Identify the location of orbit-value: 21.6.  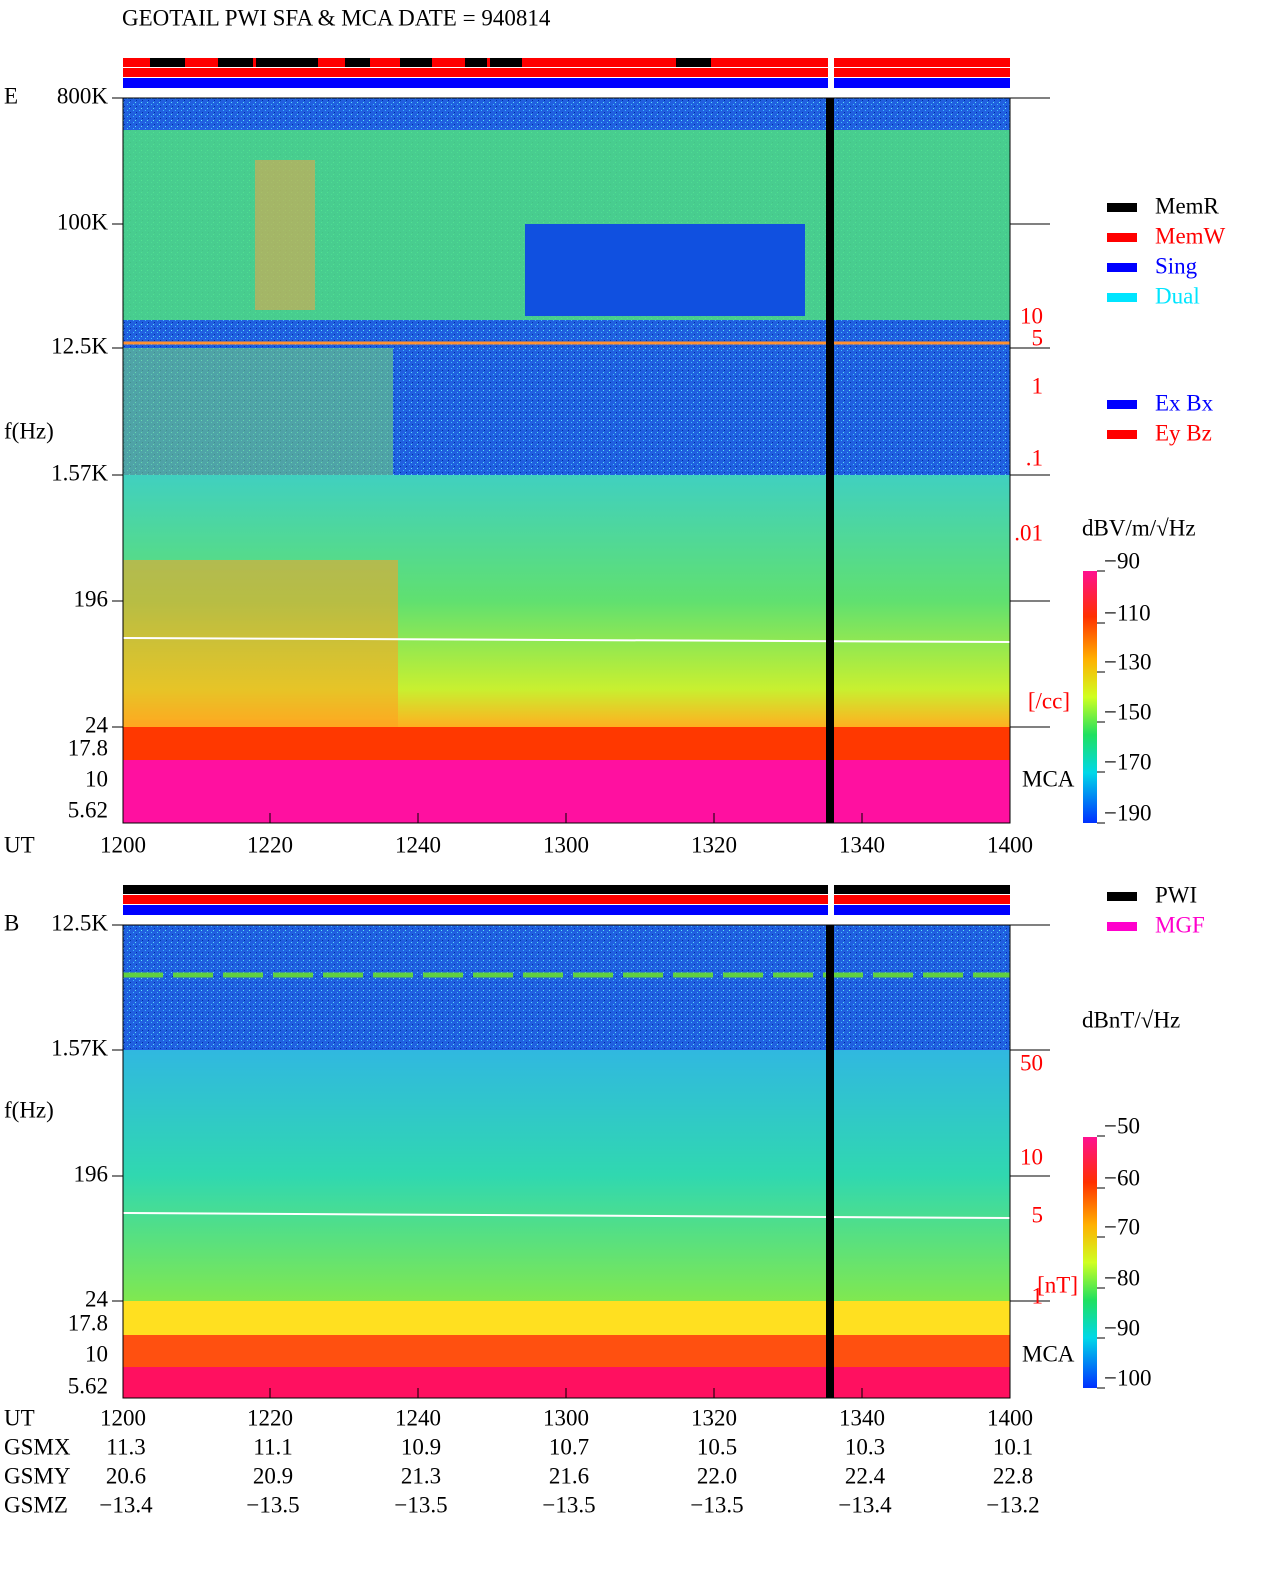
(569, 1475).